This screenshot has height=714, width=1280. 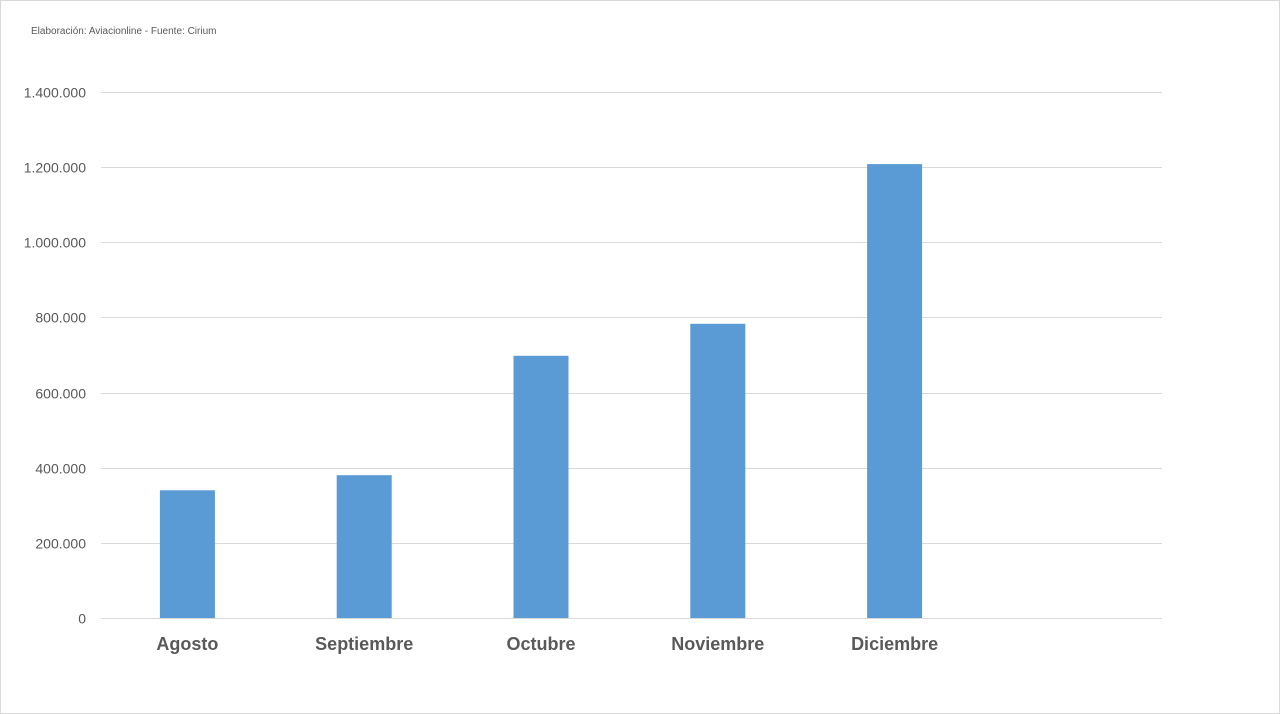 I want to click on x-tick-label: Noviembre, so click(x=717, y=644).